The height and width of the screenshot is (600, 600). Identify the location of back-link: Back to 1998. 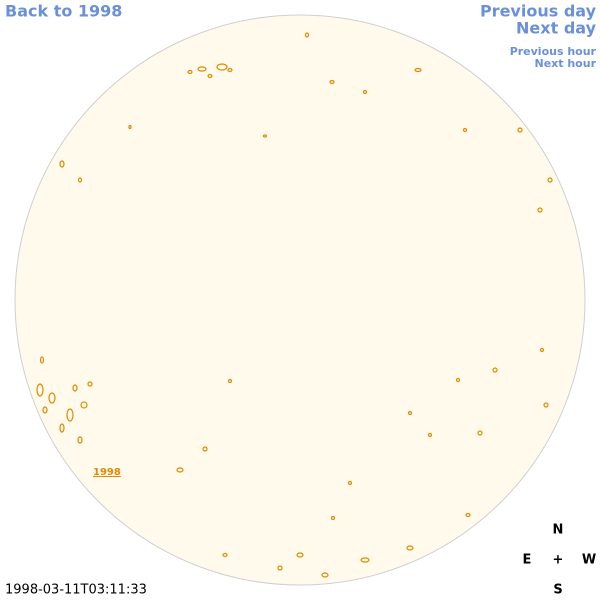
(63, 11).